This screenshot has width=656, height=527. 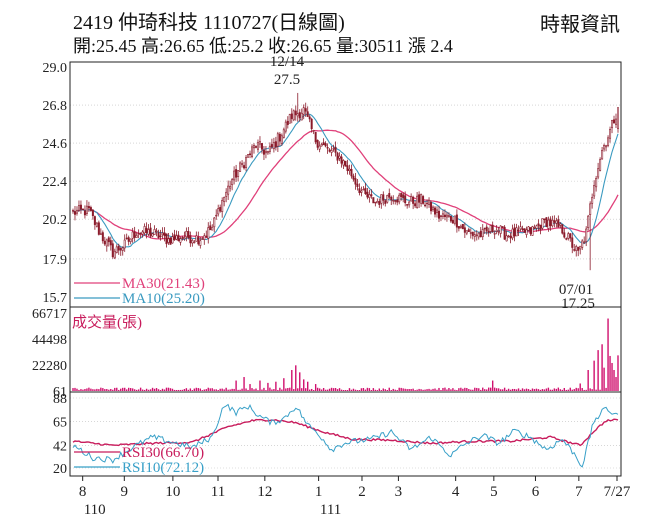 I want to click on rsi-y-tick: 42, so click(x=60, y=446).